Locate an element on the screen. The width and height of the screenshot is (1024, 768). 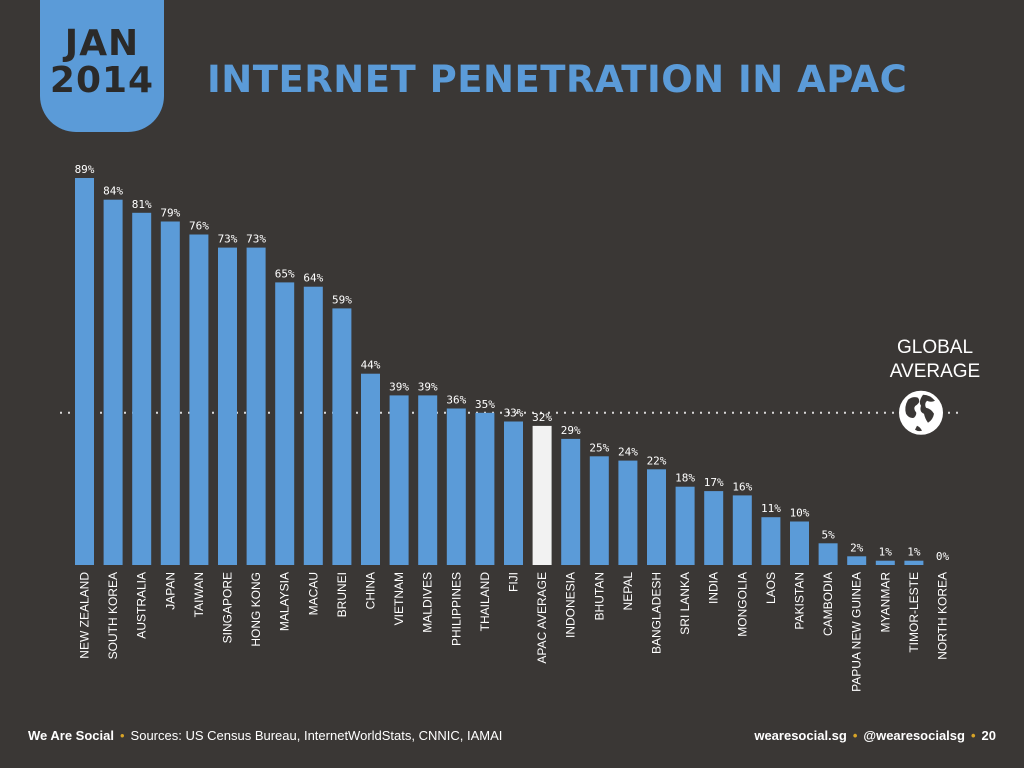
category-label-india: INDIA is located at coordinates (714, 588).